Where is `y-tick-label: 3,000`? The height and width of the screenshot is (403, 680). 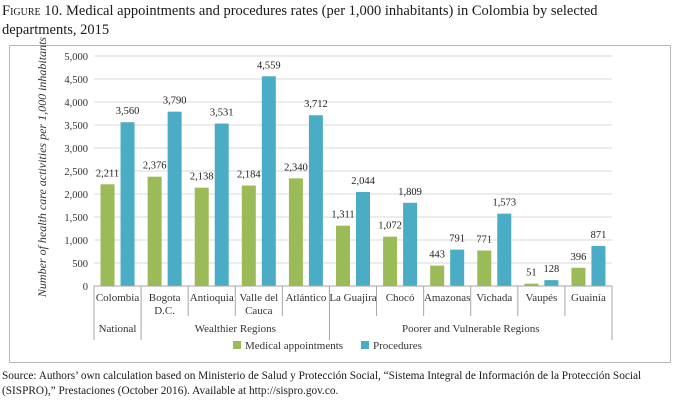 y-tick-label: 3,000 is located at coordinates (76, 149).